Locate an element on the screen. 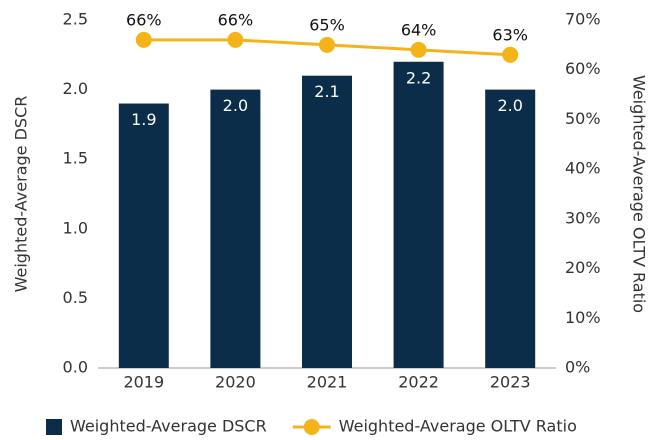  y2-axis-label: Weighted-Average OLTV Ratio is located at coordinates (639, 194).